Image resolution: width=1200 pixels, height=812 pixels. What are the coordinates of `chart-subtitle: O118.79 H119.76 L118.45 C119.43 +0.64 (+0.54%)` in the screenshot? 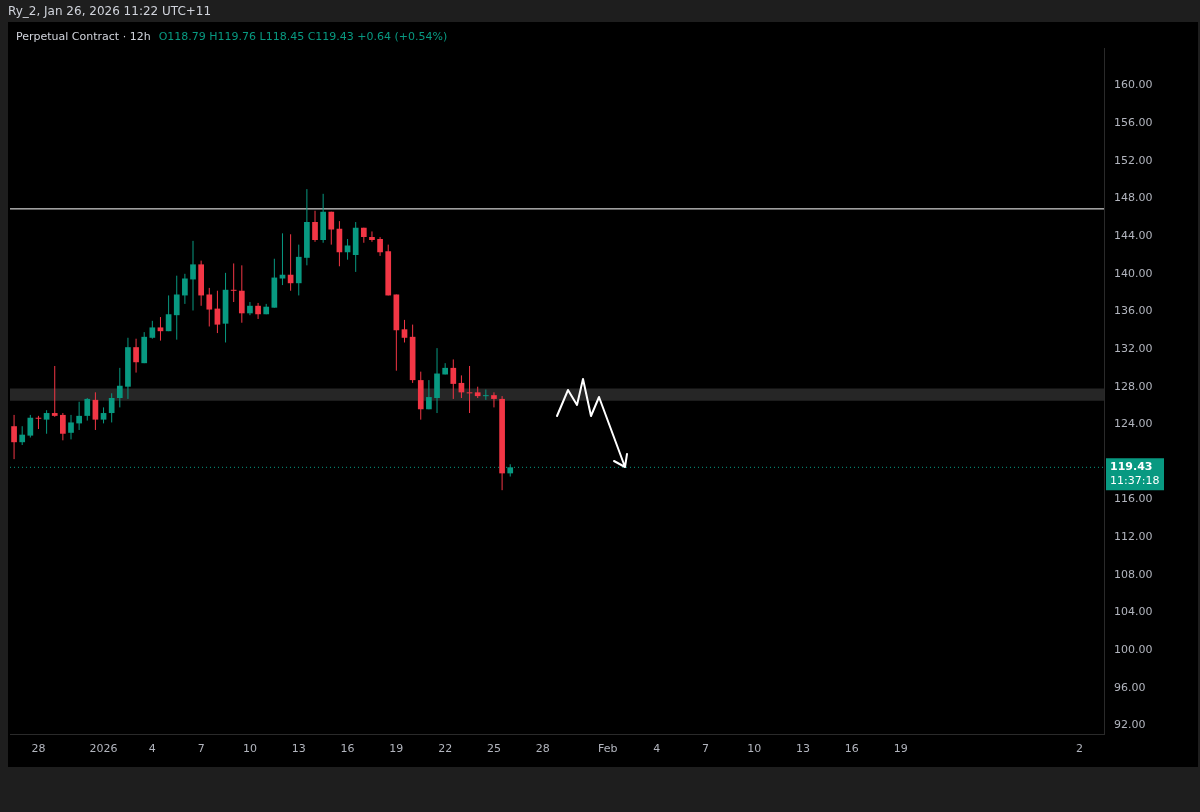 It's located at (303, 36).